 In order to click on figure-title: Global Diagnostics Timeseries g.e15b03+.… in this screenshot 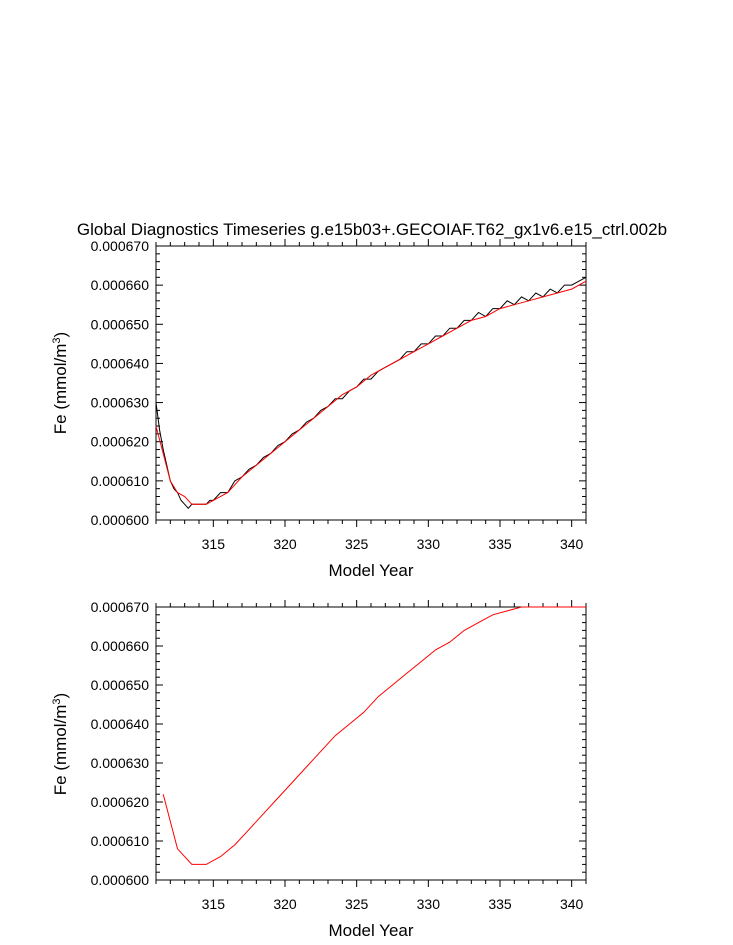, I will do `click(372, 229)`.